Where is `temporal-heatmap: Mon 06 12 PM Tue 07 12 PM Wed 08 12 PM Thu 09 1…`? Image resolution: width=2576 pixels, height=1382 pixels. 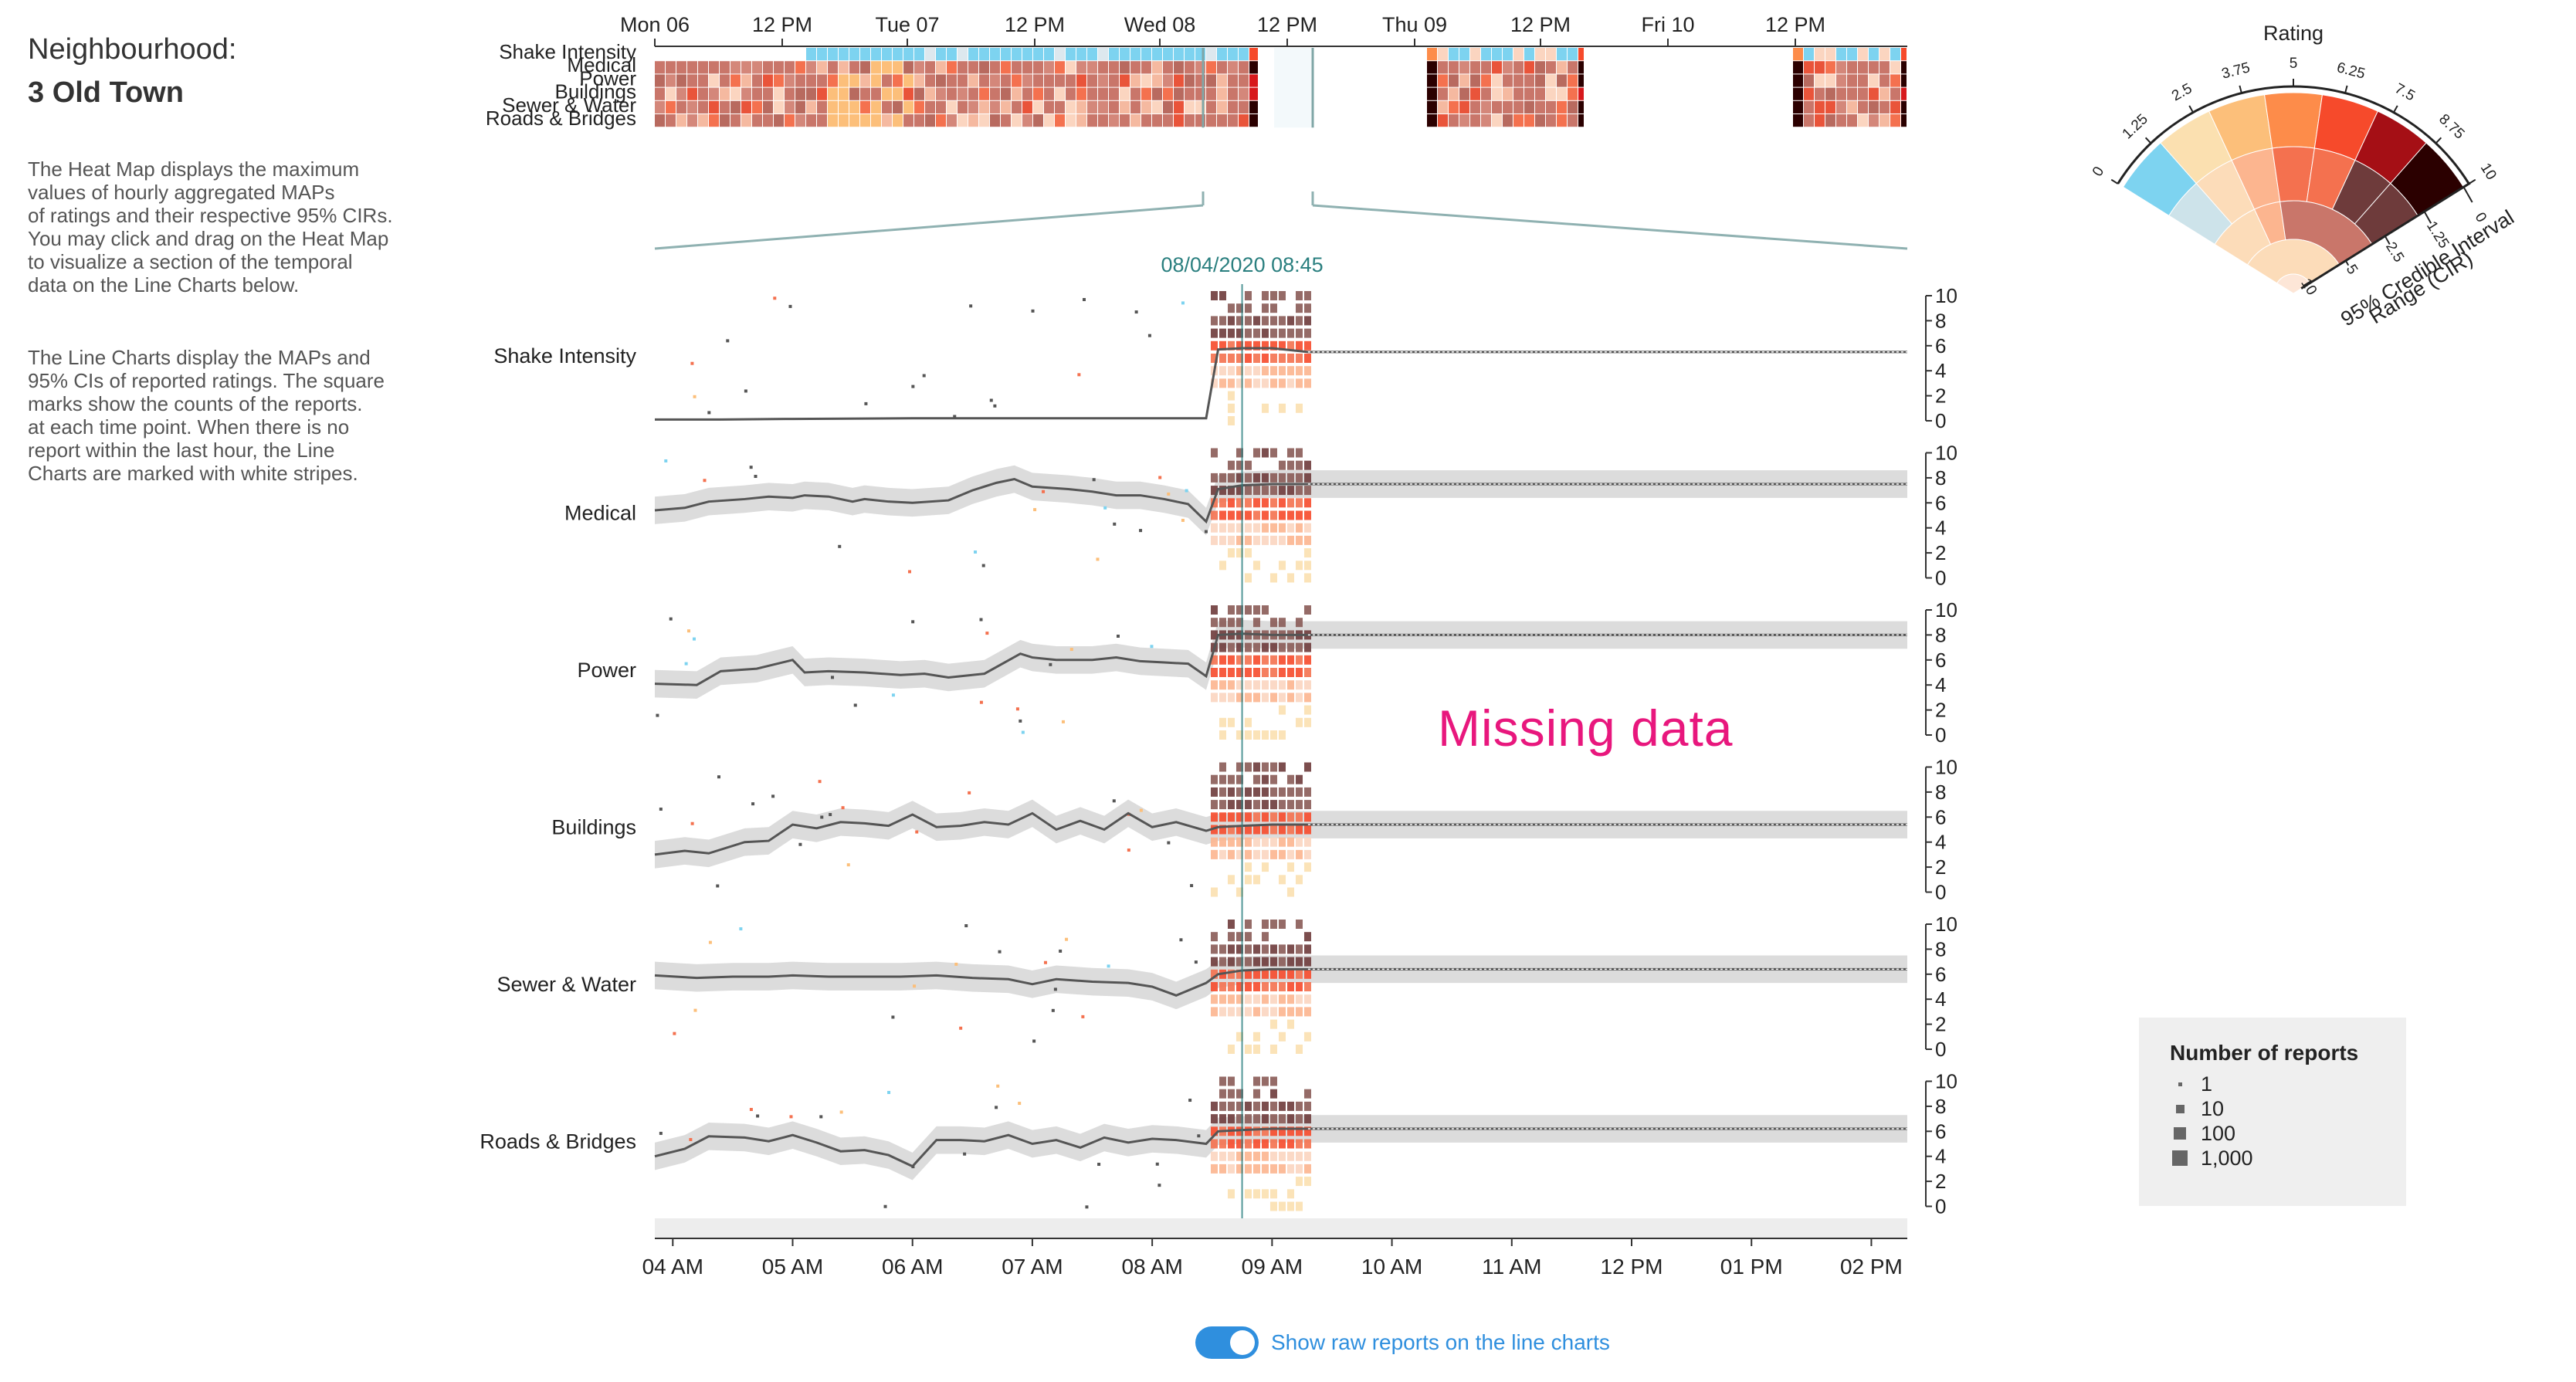
temporal-heatmap: Mon 06 12 PM Tue 07 12 PM Wed 08 12 PM Thu 09 1… is located at coordinates (1196, 71).